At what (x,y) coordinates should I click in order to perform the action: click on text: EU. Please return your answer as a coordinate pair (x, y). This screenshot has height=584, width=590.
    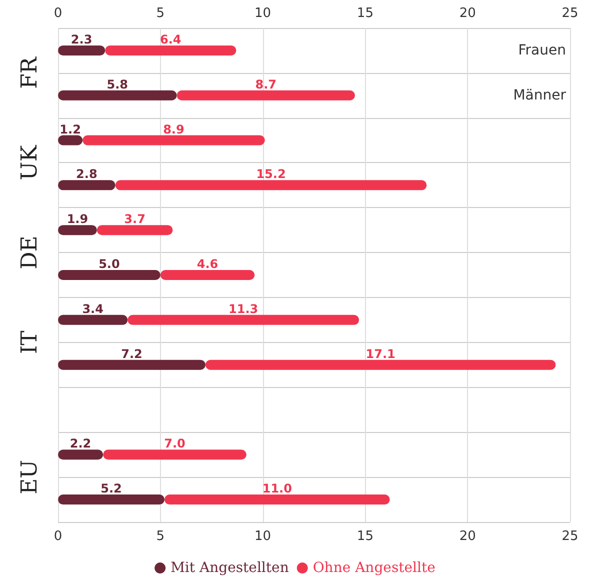
    Looking at the image, I should click on (30, 477).